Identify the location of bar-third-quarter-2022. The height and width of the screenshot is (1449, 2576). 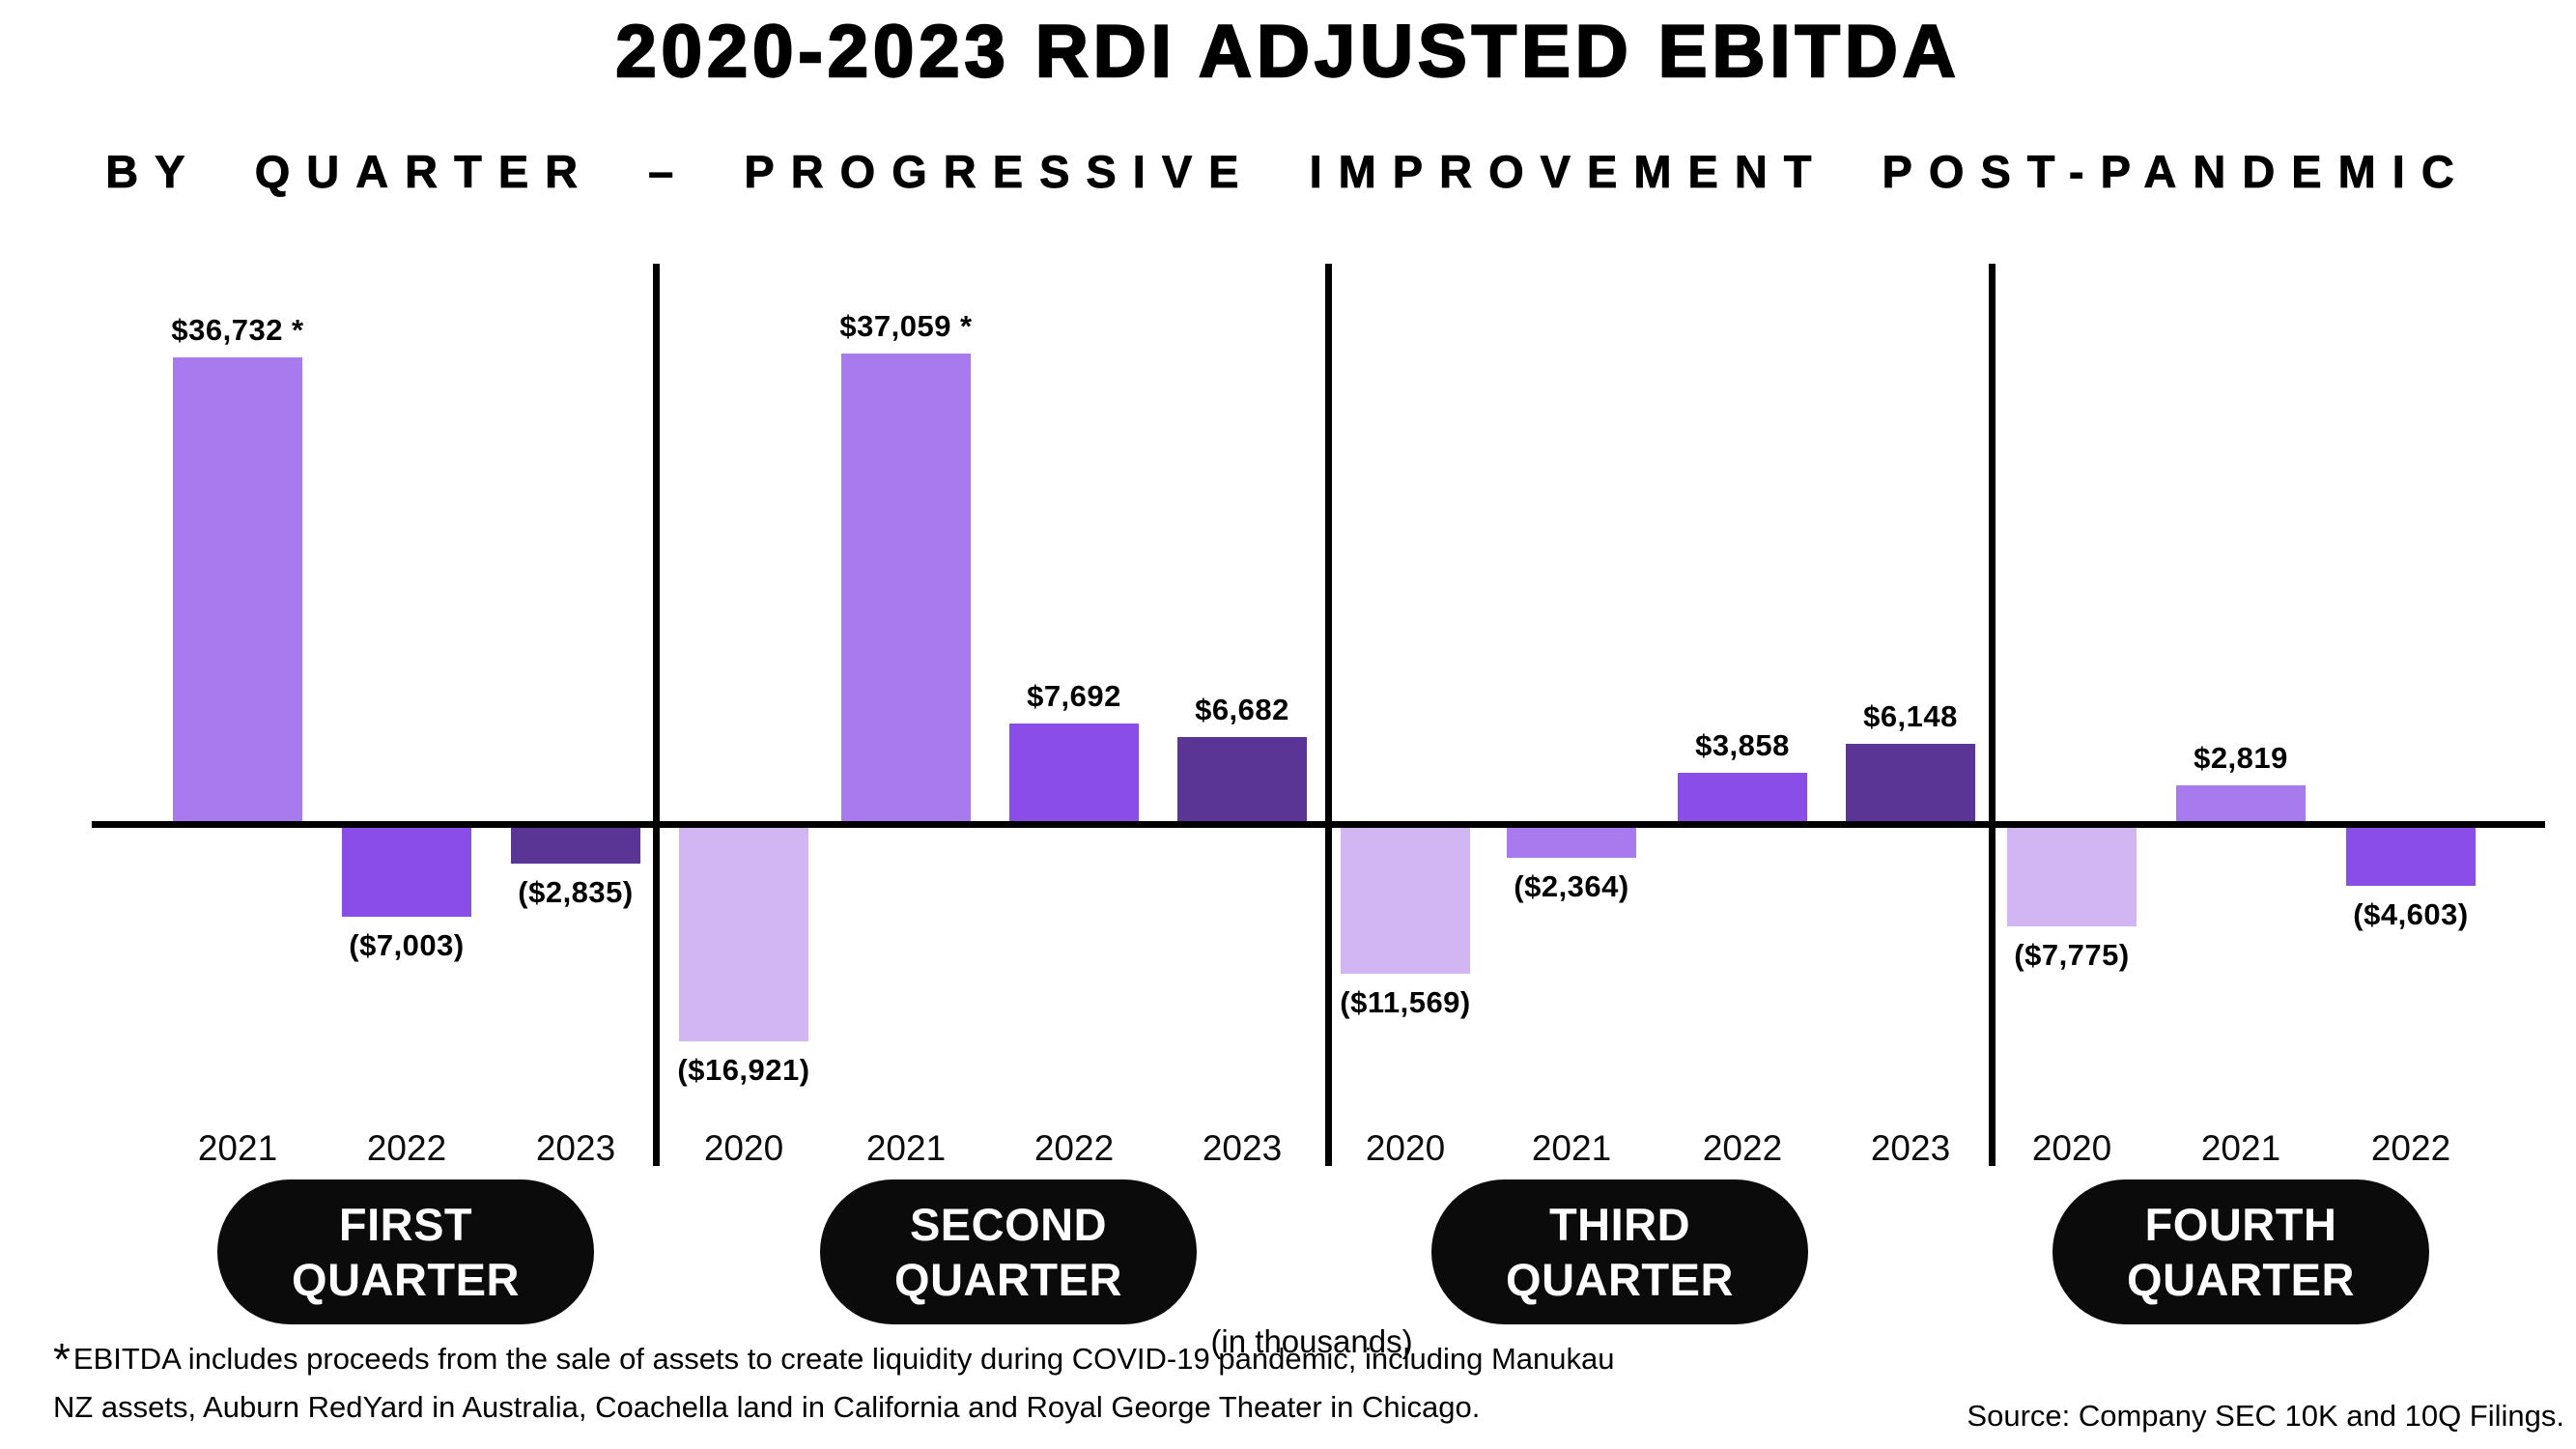
(1742, 797).